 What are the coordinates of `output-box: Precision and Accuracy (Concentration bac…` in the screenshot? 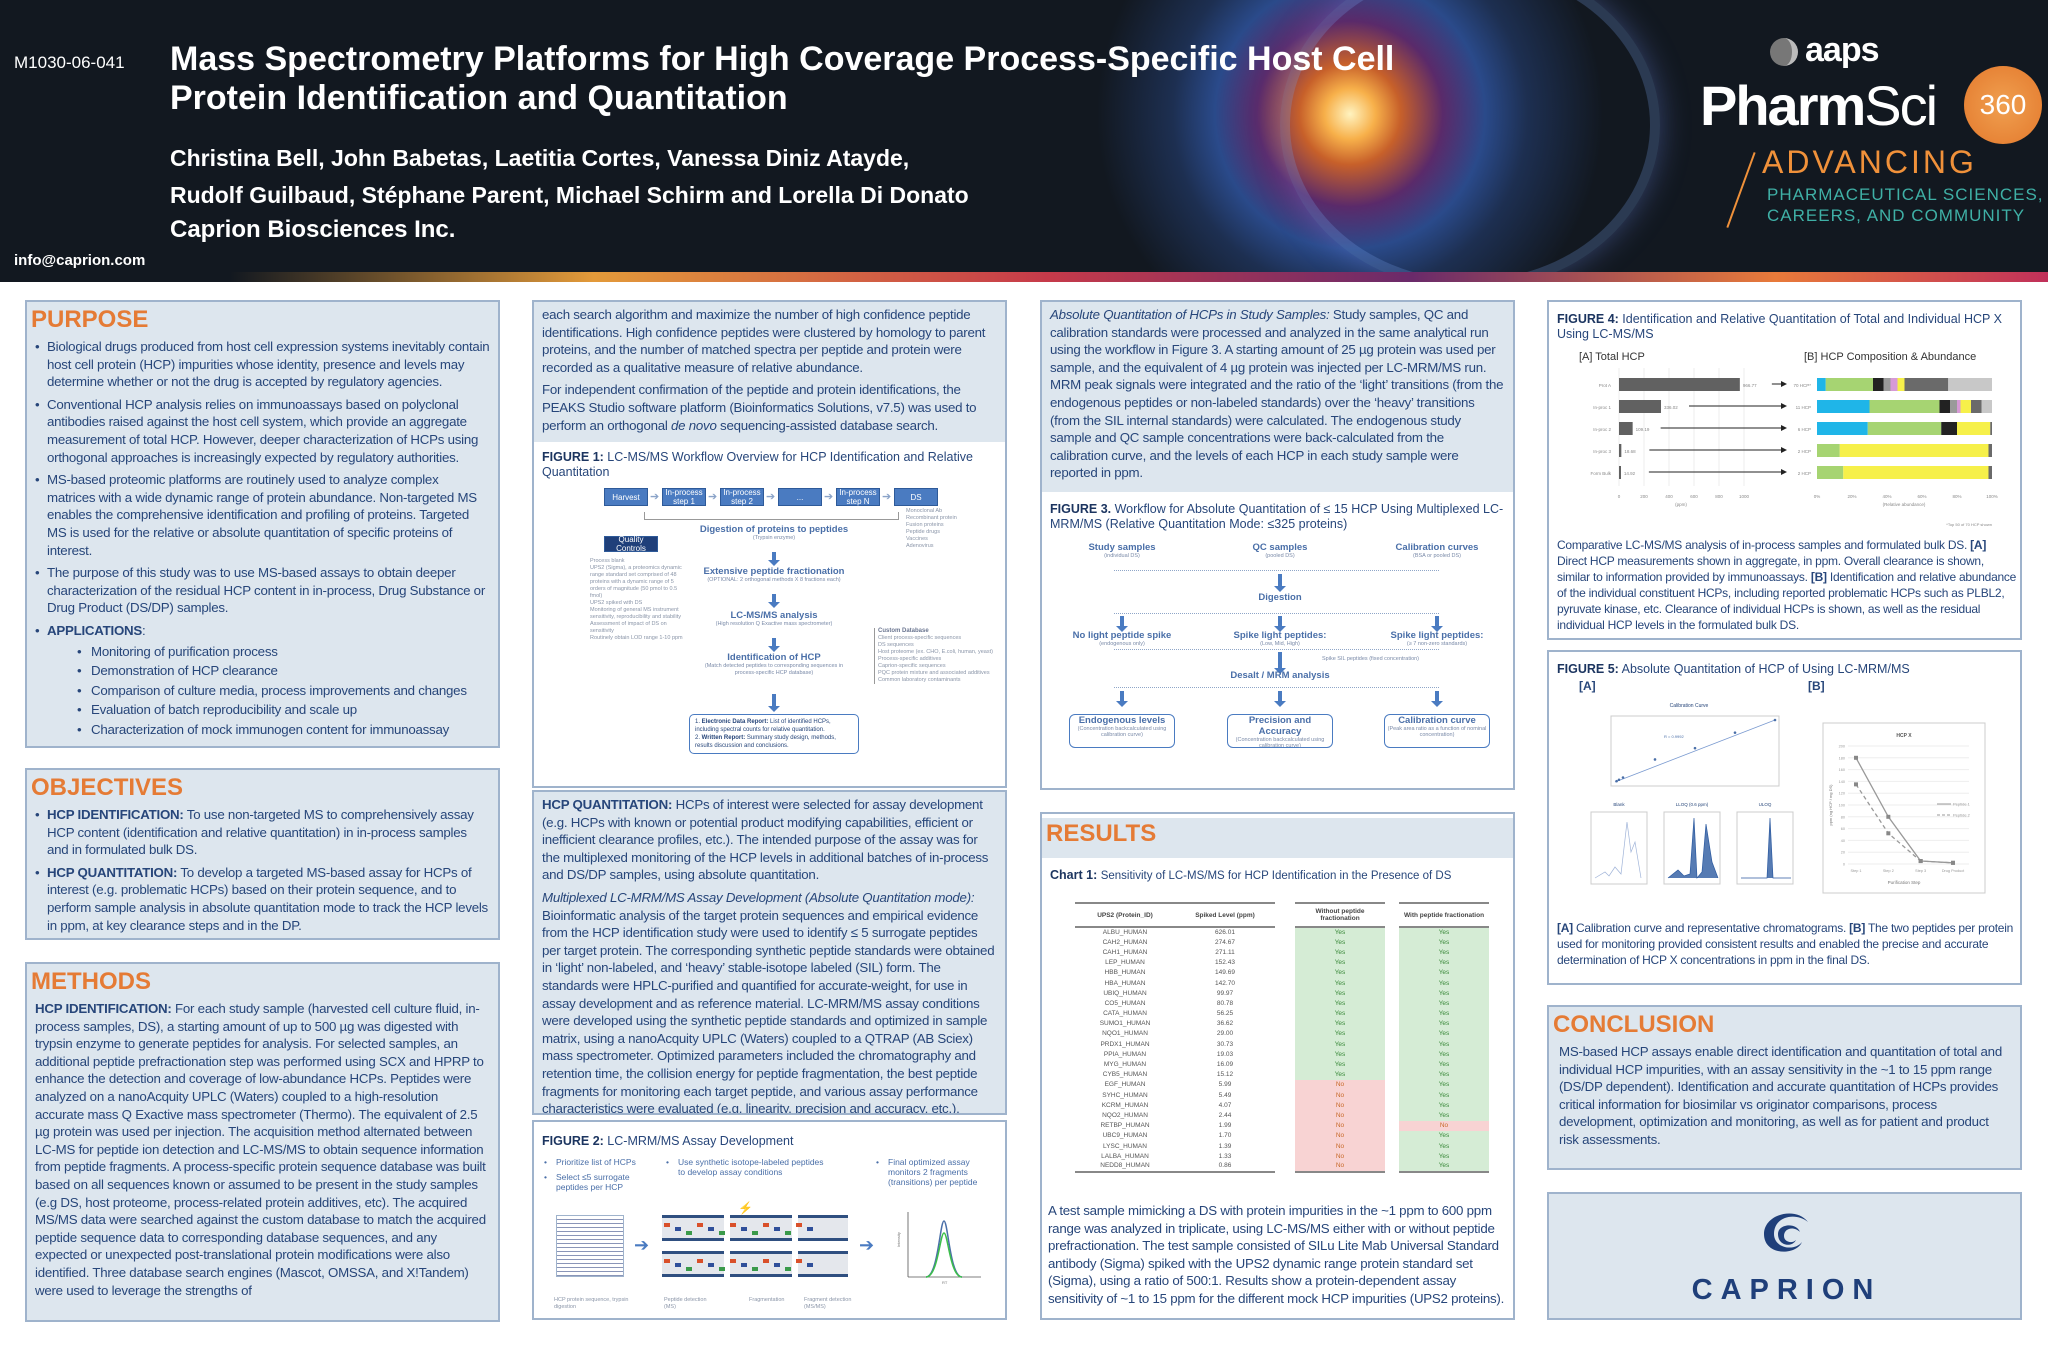 It's located at (1280, 731).